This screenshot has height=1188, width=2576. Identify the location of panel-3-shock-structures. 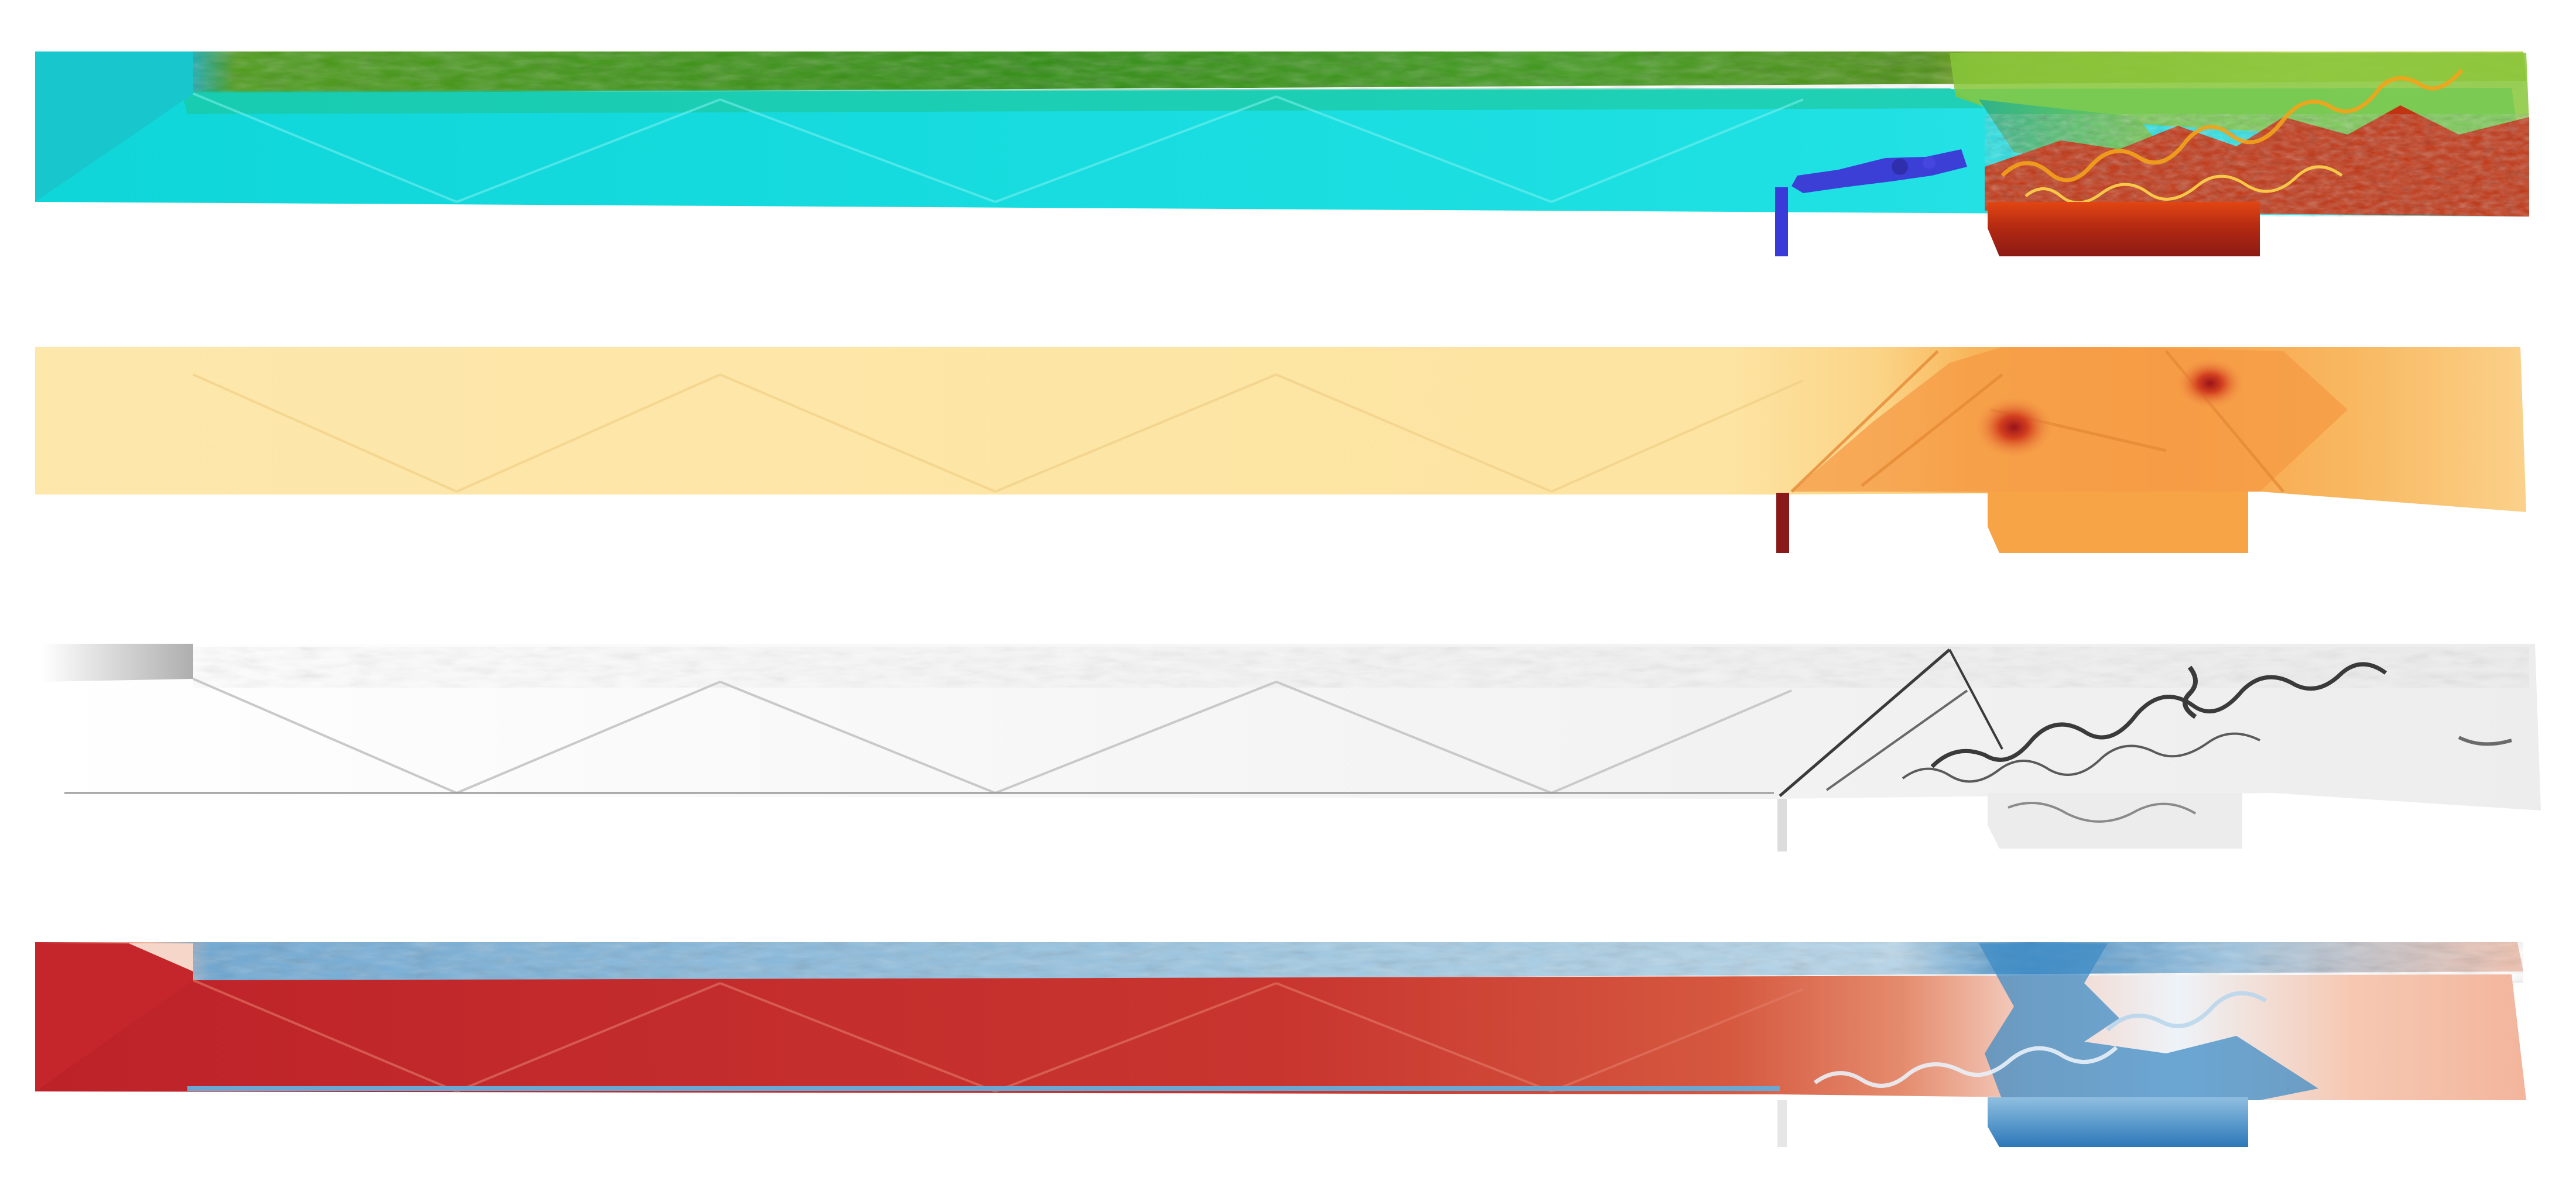
(2145, 722).